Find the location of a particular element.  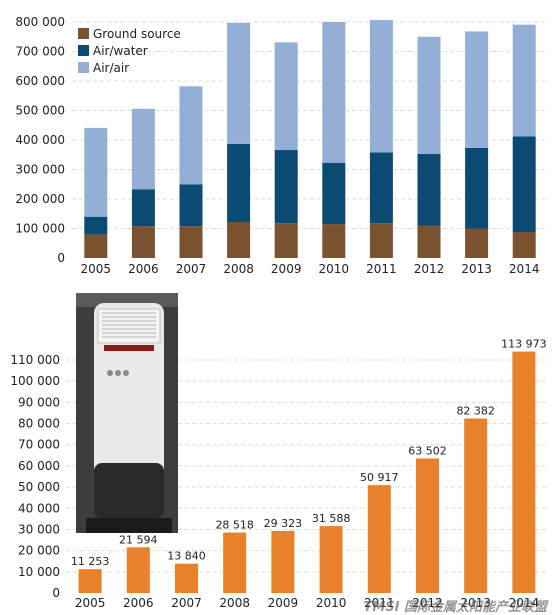

y-tick-label: 80 000 is located at coordinates (39, 424).